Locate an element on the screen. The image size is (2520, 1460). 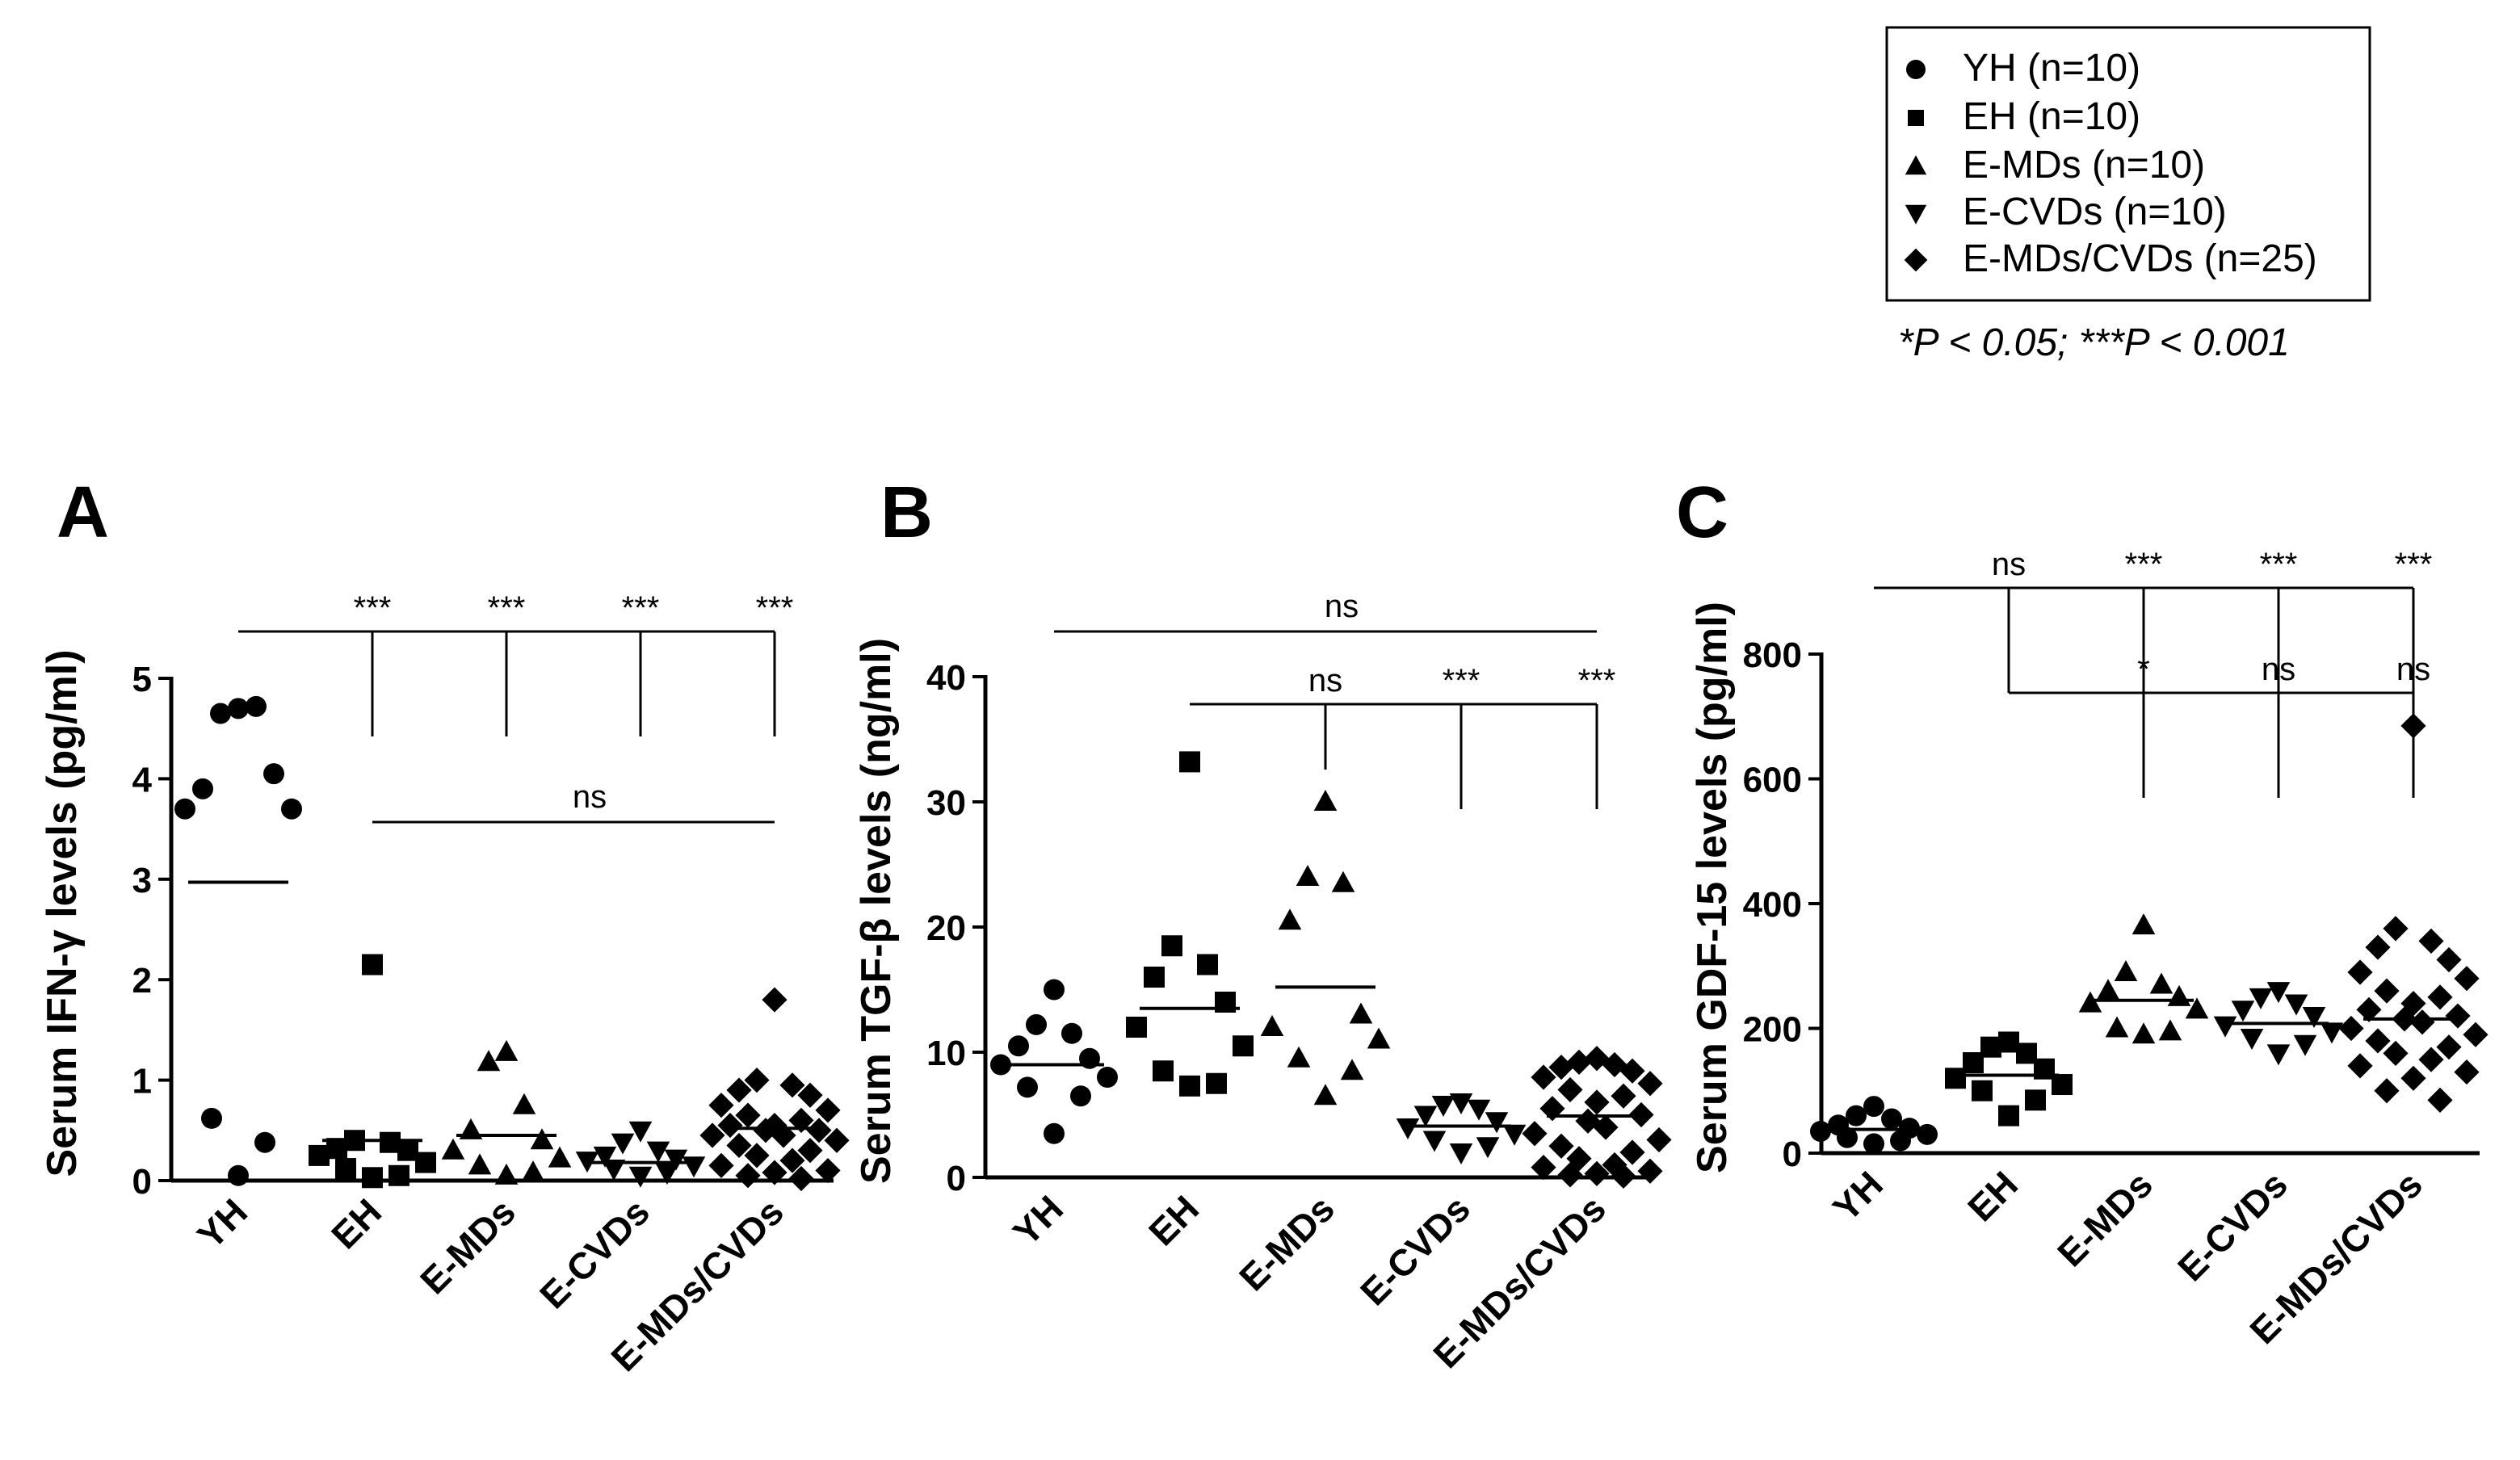
panel-a-letter: A is located at coordinates (83, 512).